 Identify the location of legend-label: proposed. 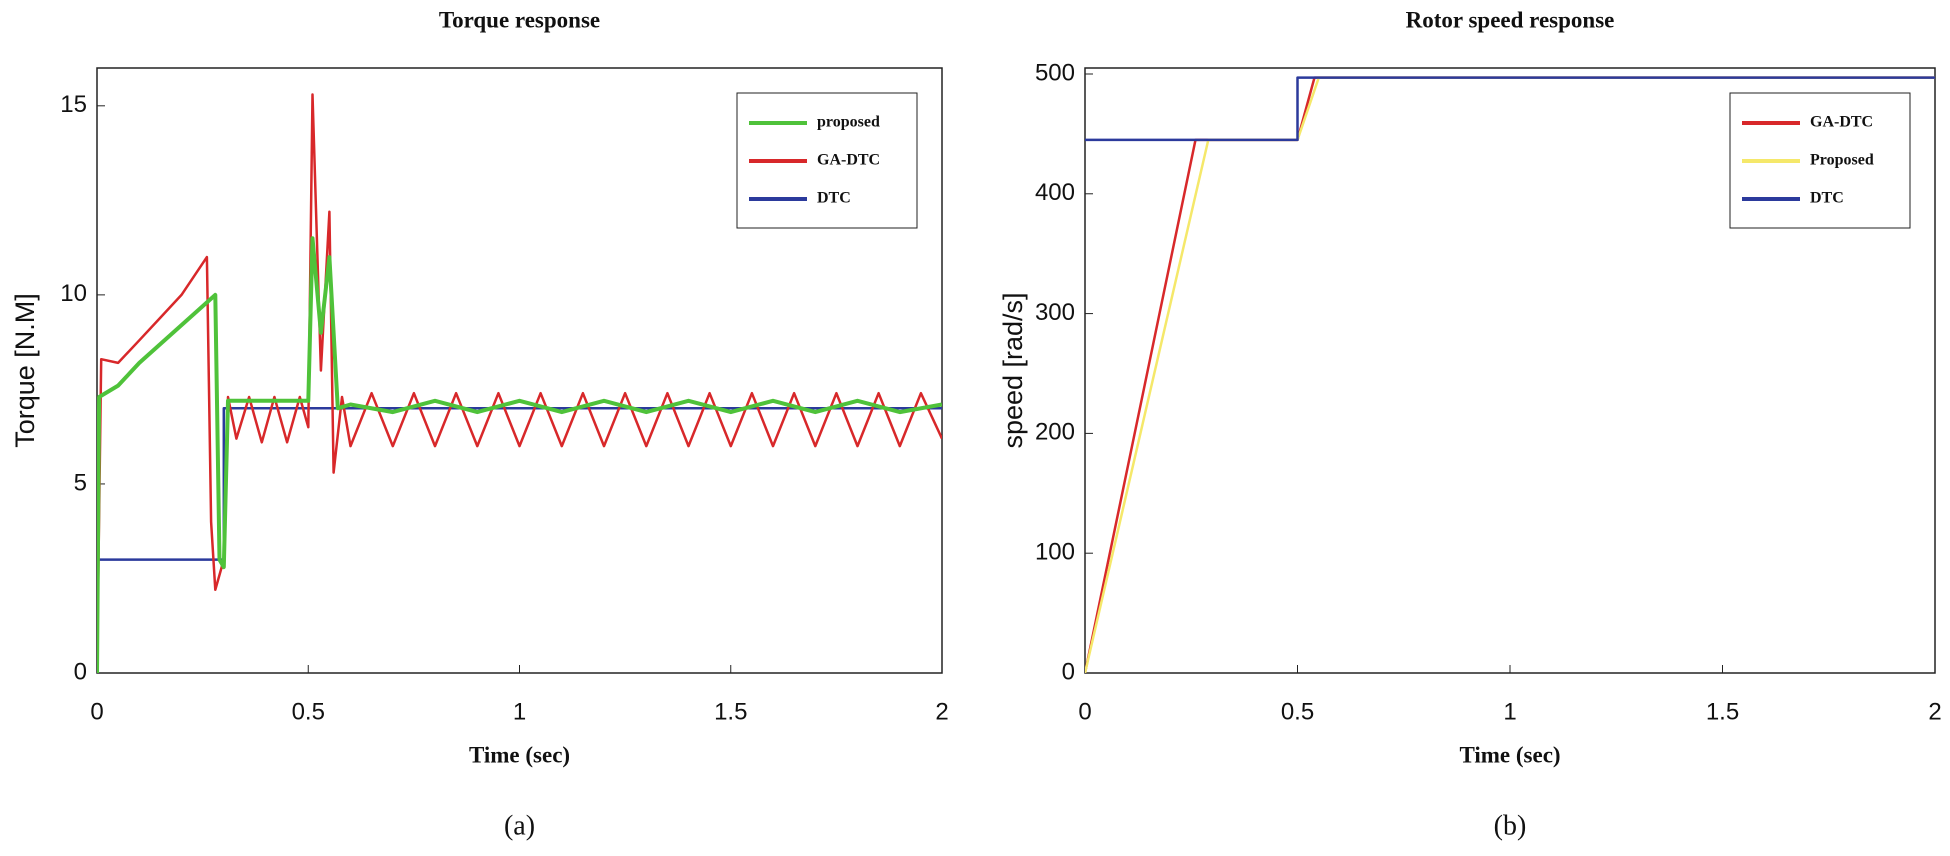
(848, 122).